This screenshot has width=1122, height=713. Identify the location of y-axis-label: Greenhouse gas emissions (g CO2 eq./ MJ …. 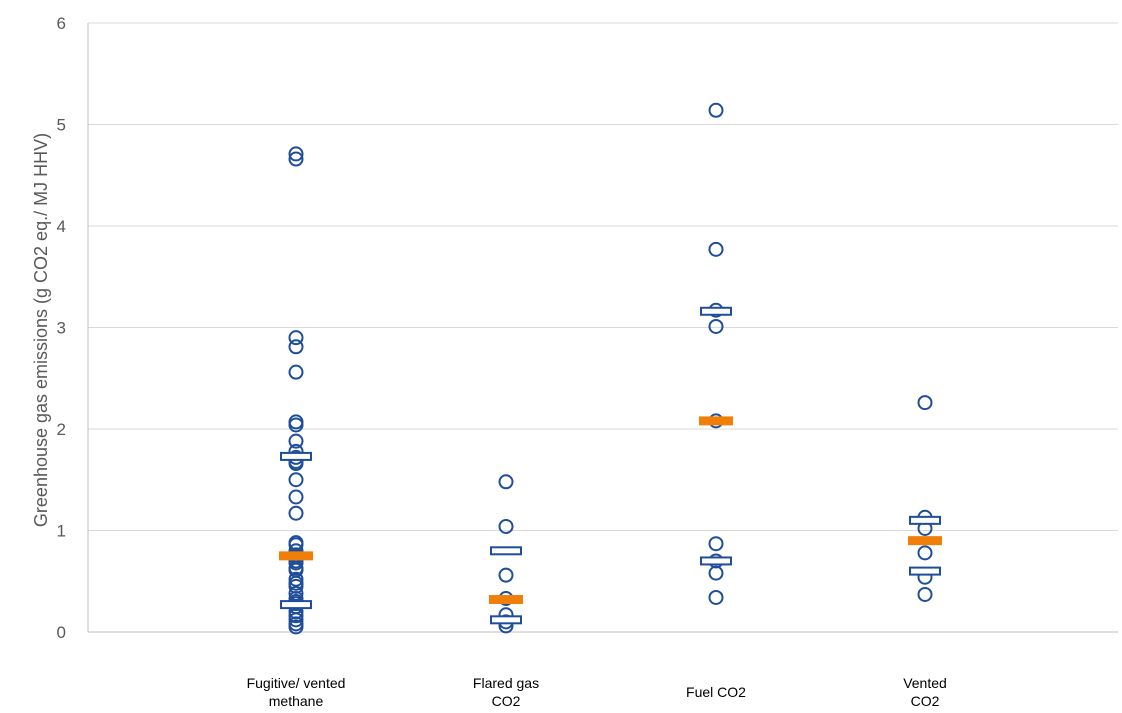
(41, 330).